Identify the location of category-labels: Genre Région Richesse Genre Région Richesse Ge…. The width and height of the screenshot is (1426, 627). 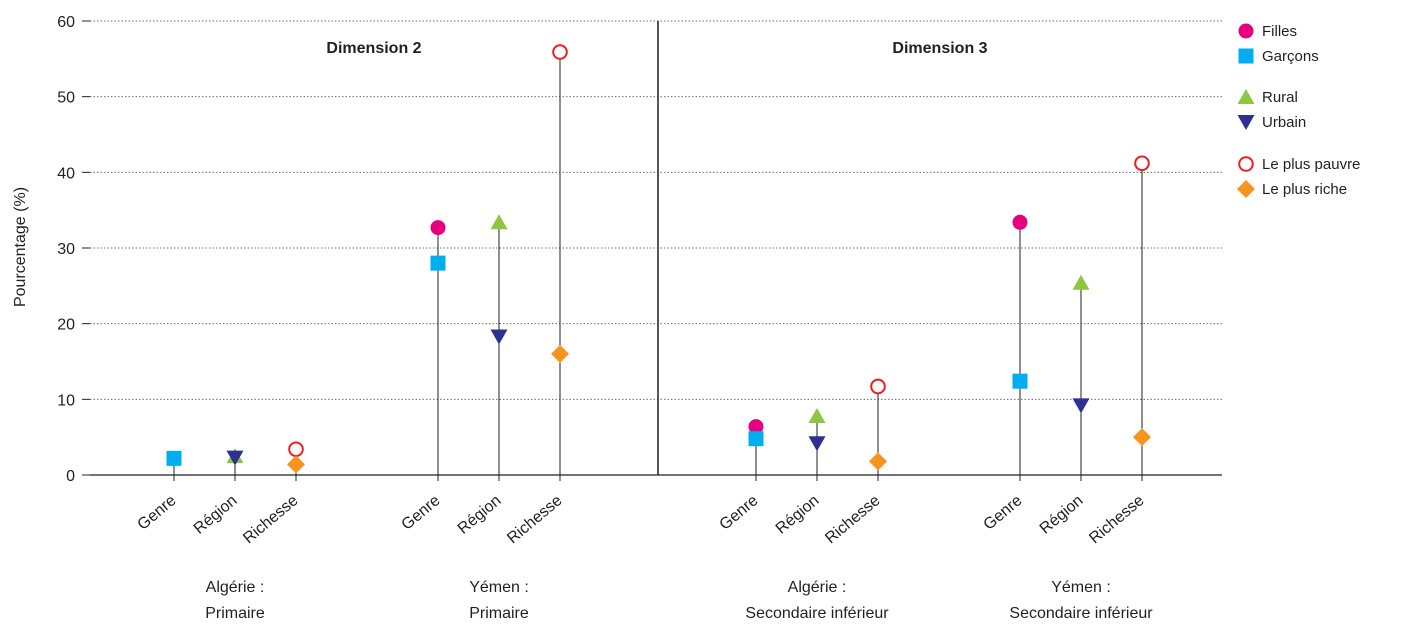
(641, 519).